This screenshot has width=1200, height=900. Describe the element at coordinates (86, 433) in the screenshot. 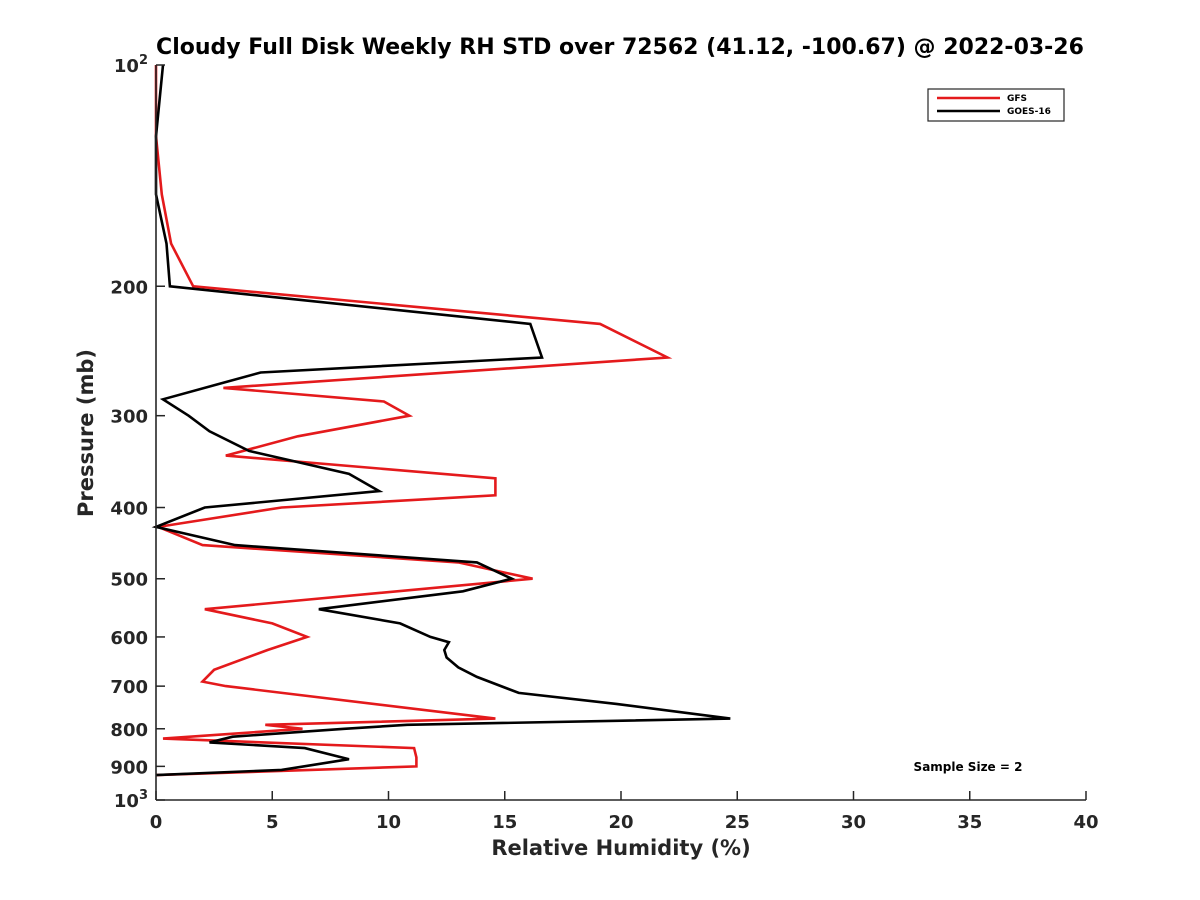

I see `y-axis-label: Pressure (mb)` at that location.